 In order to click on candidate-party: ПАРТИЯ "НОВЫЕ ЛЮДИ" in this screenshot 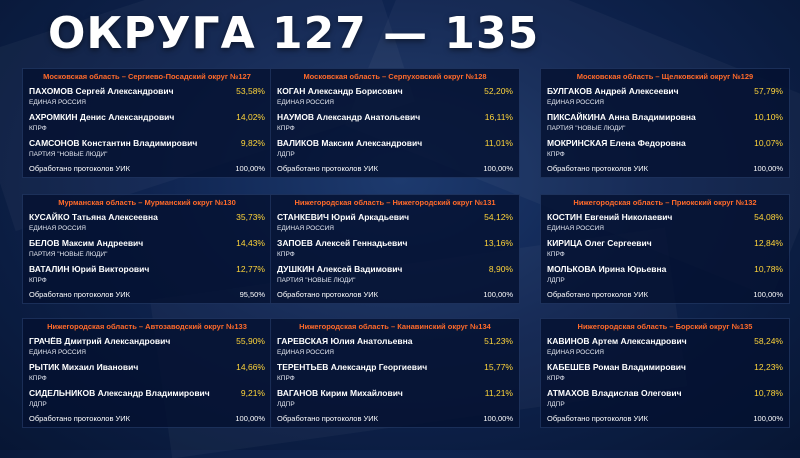, I will do `click(68, 154)`.